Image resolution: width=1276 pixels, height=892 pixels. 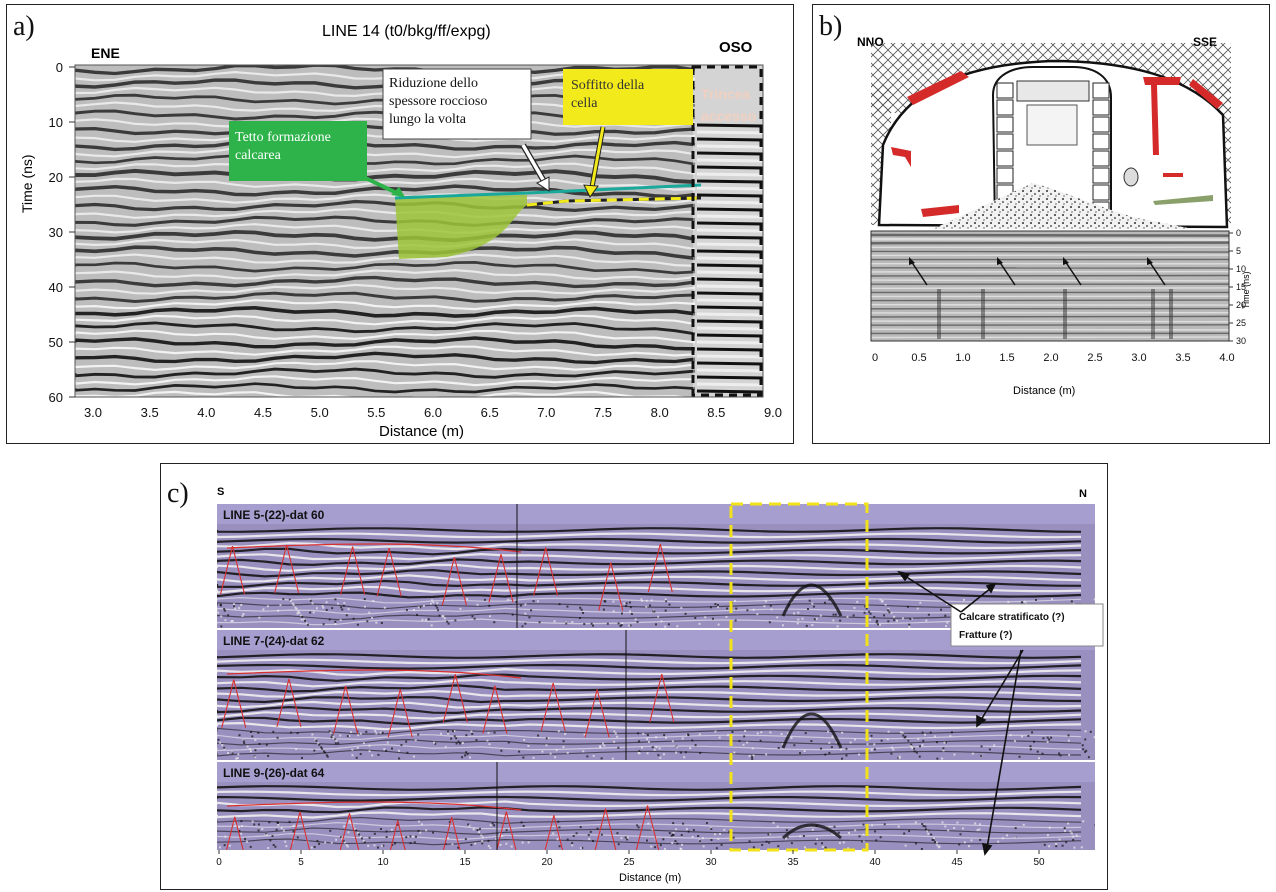 What do you see at coordinates (438, 101) in the screenshot?
I see `thickness-label-line2: spessore roccioso` at bounding box center [438, 101].